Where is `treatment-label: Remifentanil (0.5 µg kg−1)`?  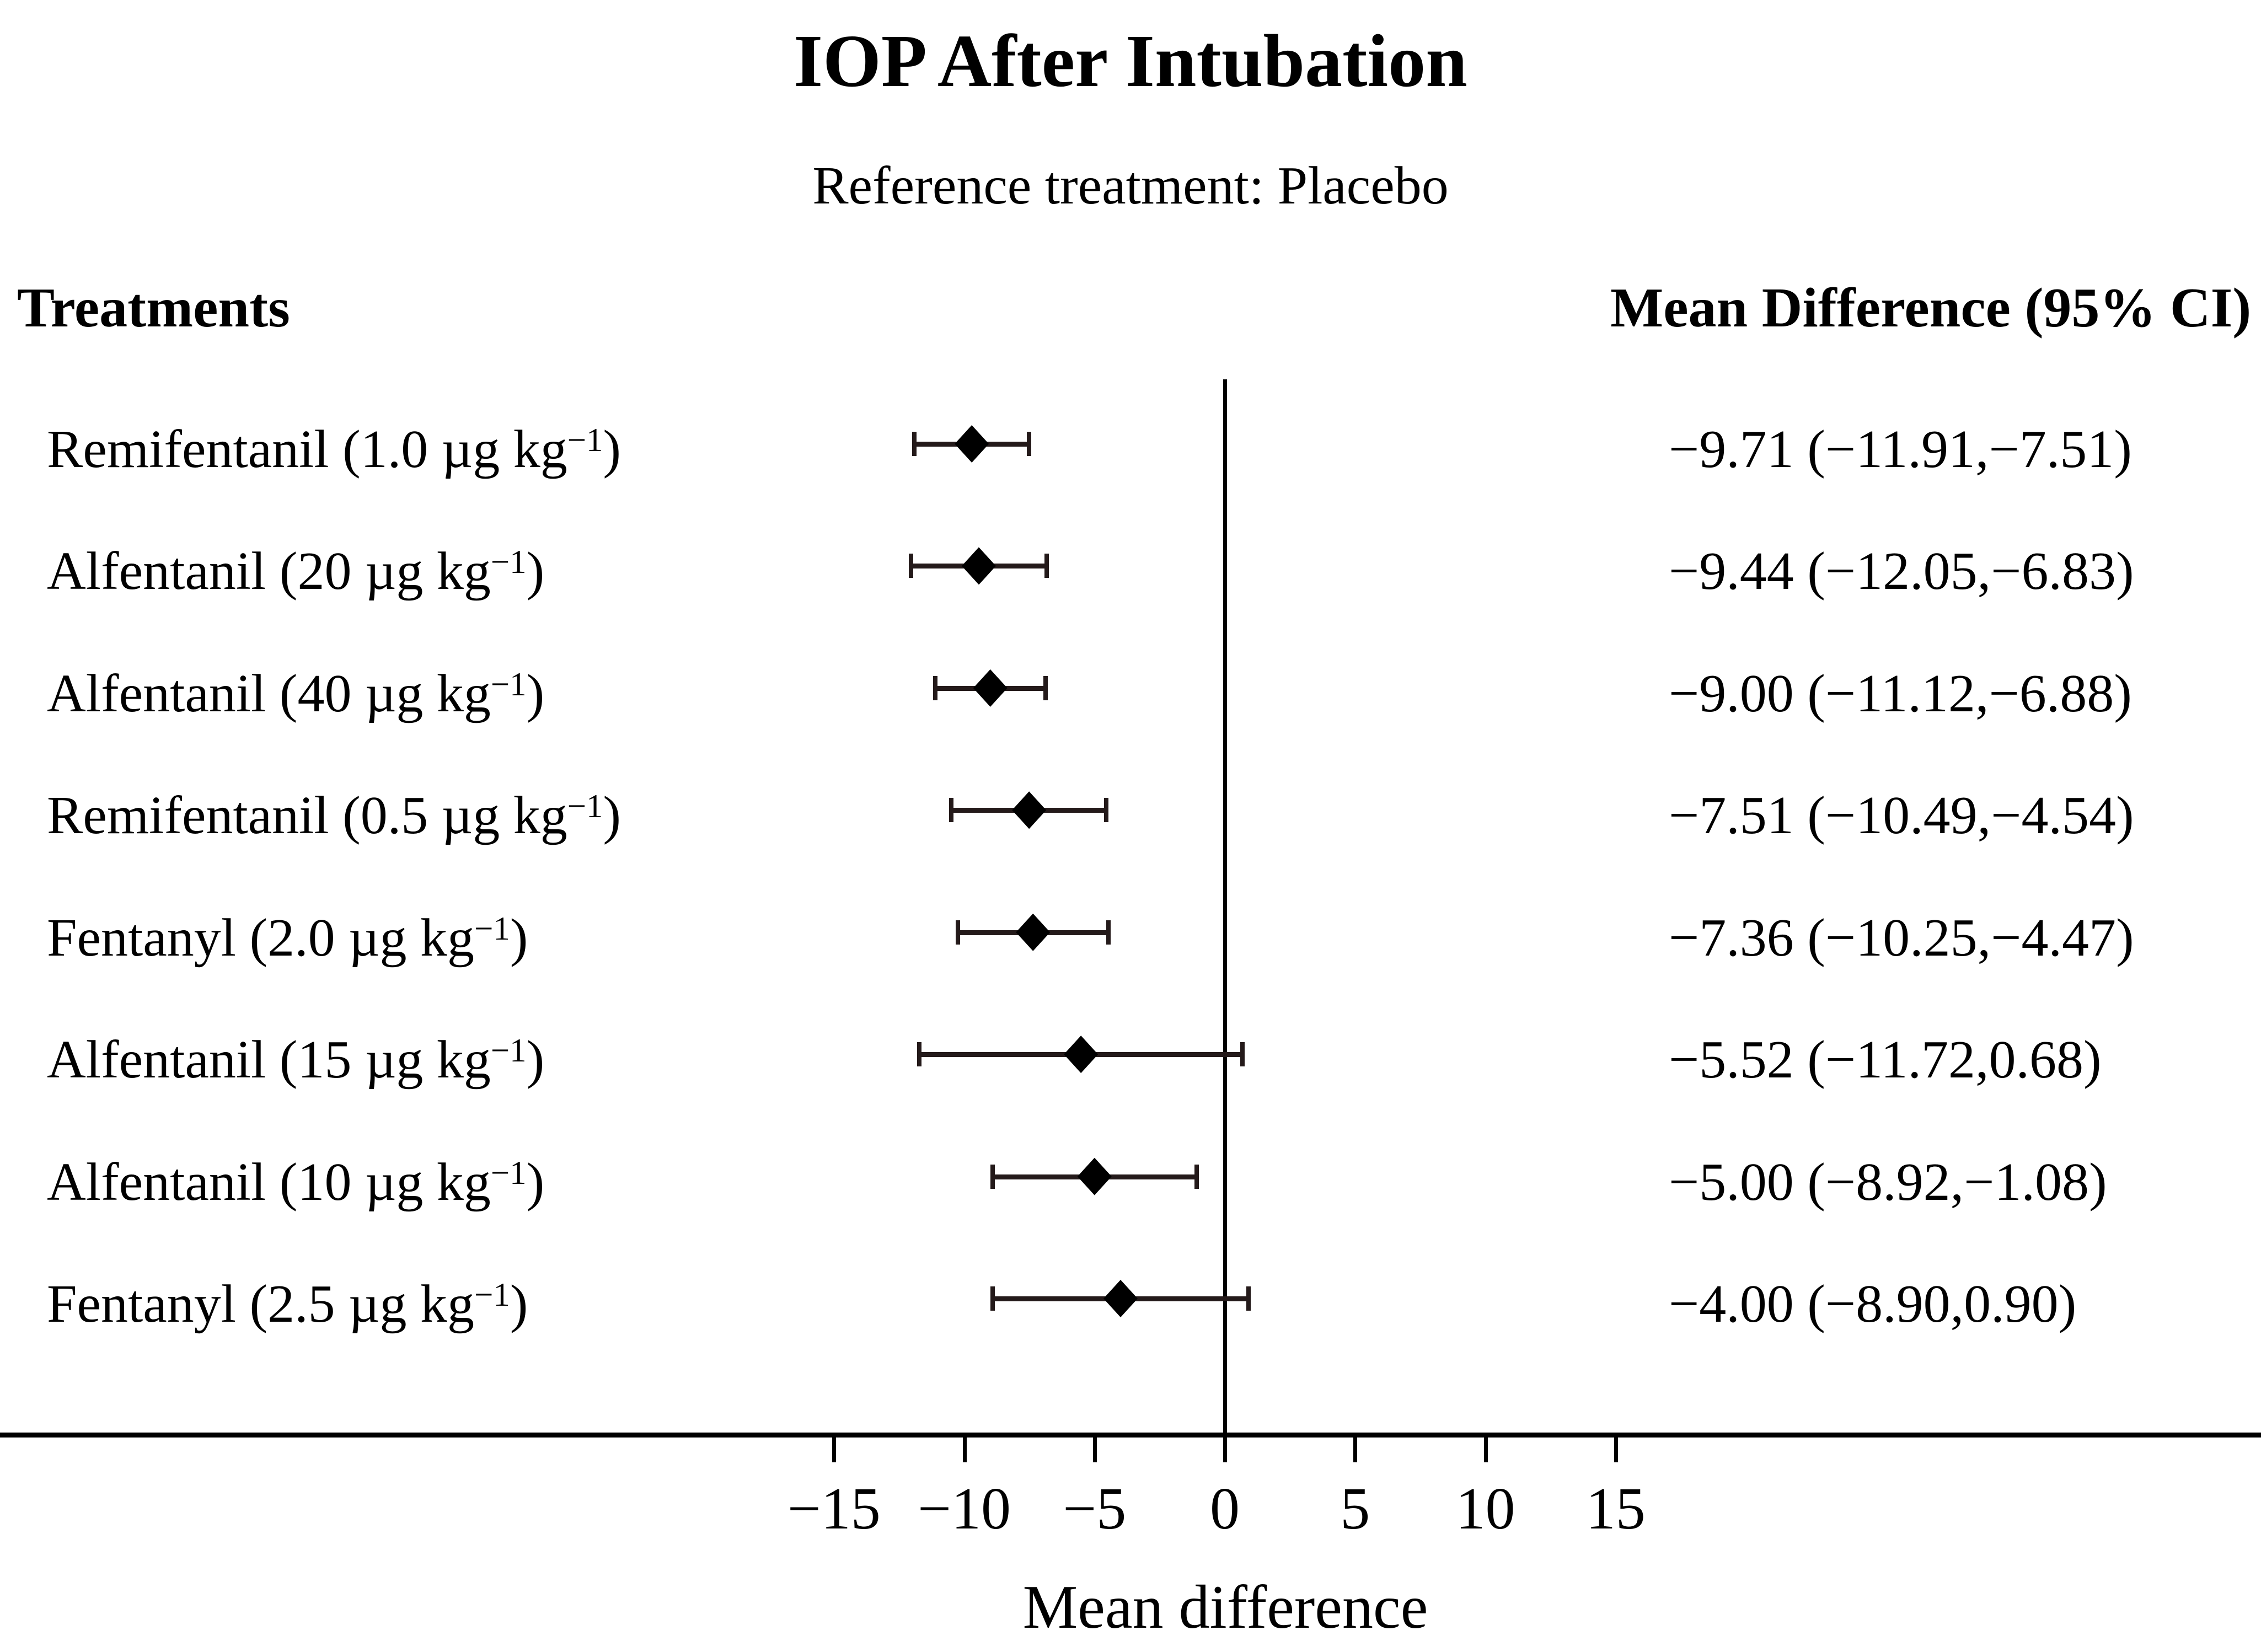 treatment-label: Remifentanil (0.5 µg kg−1) is located at coordinates (334, 815).